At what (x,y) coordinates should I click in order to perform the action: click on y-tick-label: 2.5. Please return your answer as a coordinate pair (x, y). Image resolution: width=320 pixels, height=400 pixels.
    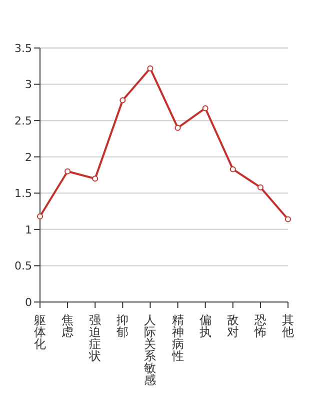
    Looking at the image, I should click on (23, 121).